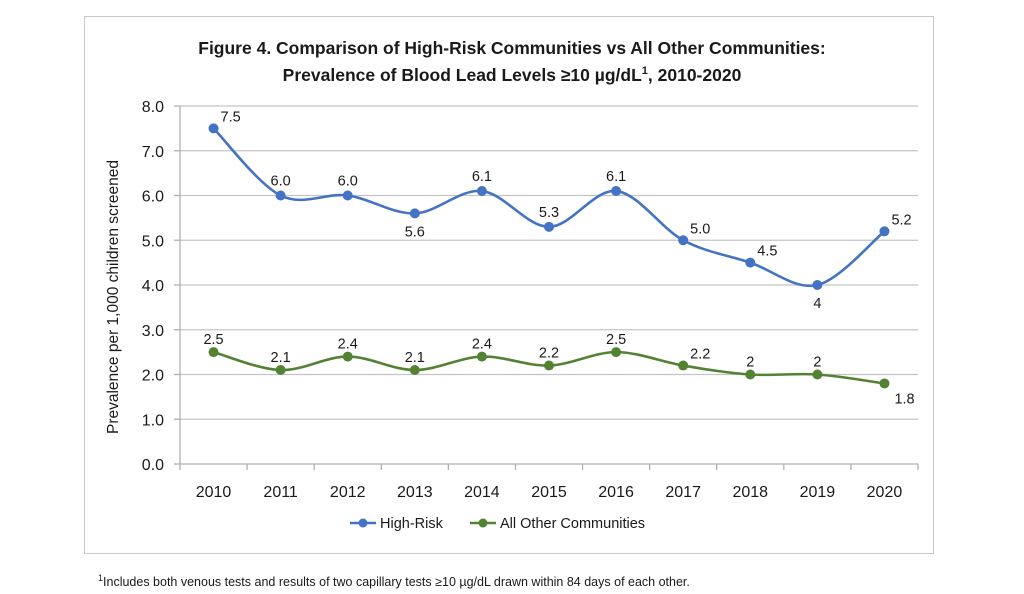  I want to click on x-tick-label: 2012, so click(348, 492).